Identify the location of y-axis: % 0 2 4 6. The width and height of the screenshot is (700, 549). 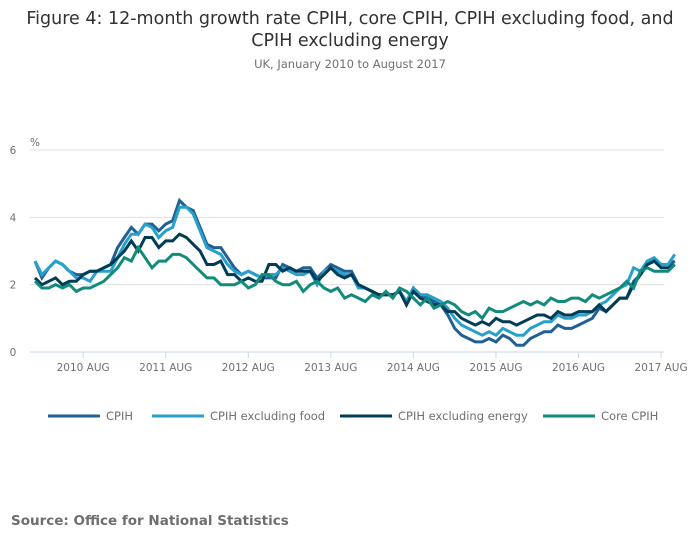
(25, 248).